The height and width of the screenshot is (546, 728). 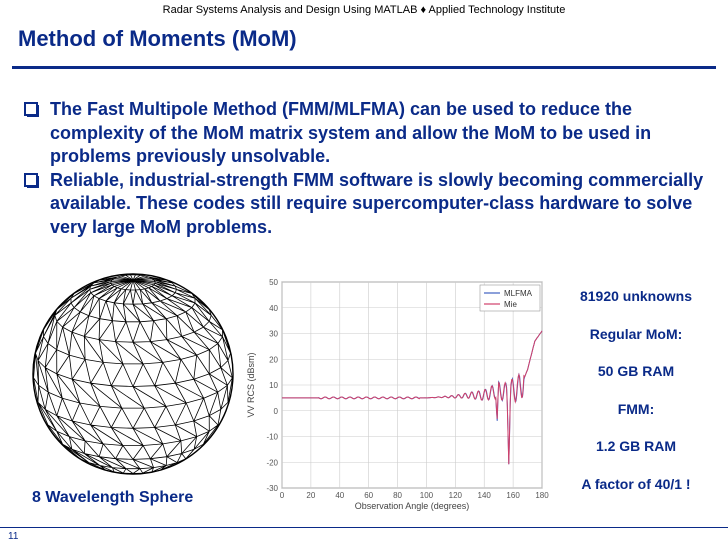 I want to click on x-tick-label: 160, so click(x=513, y=495).